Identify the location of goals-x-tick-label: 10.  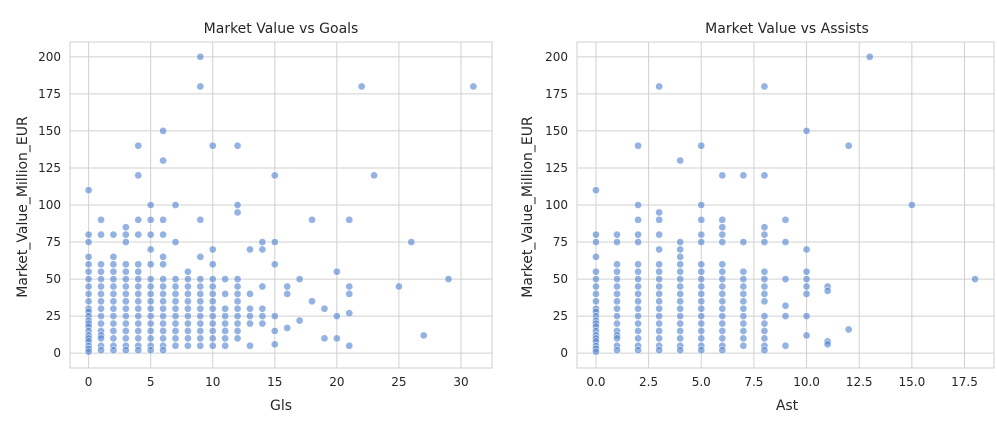
(212, 382).